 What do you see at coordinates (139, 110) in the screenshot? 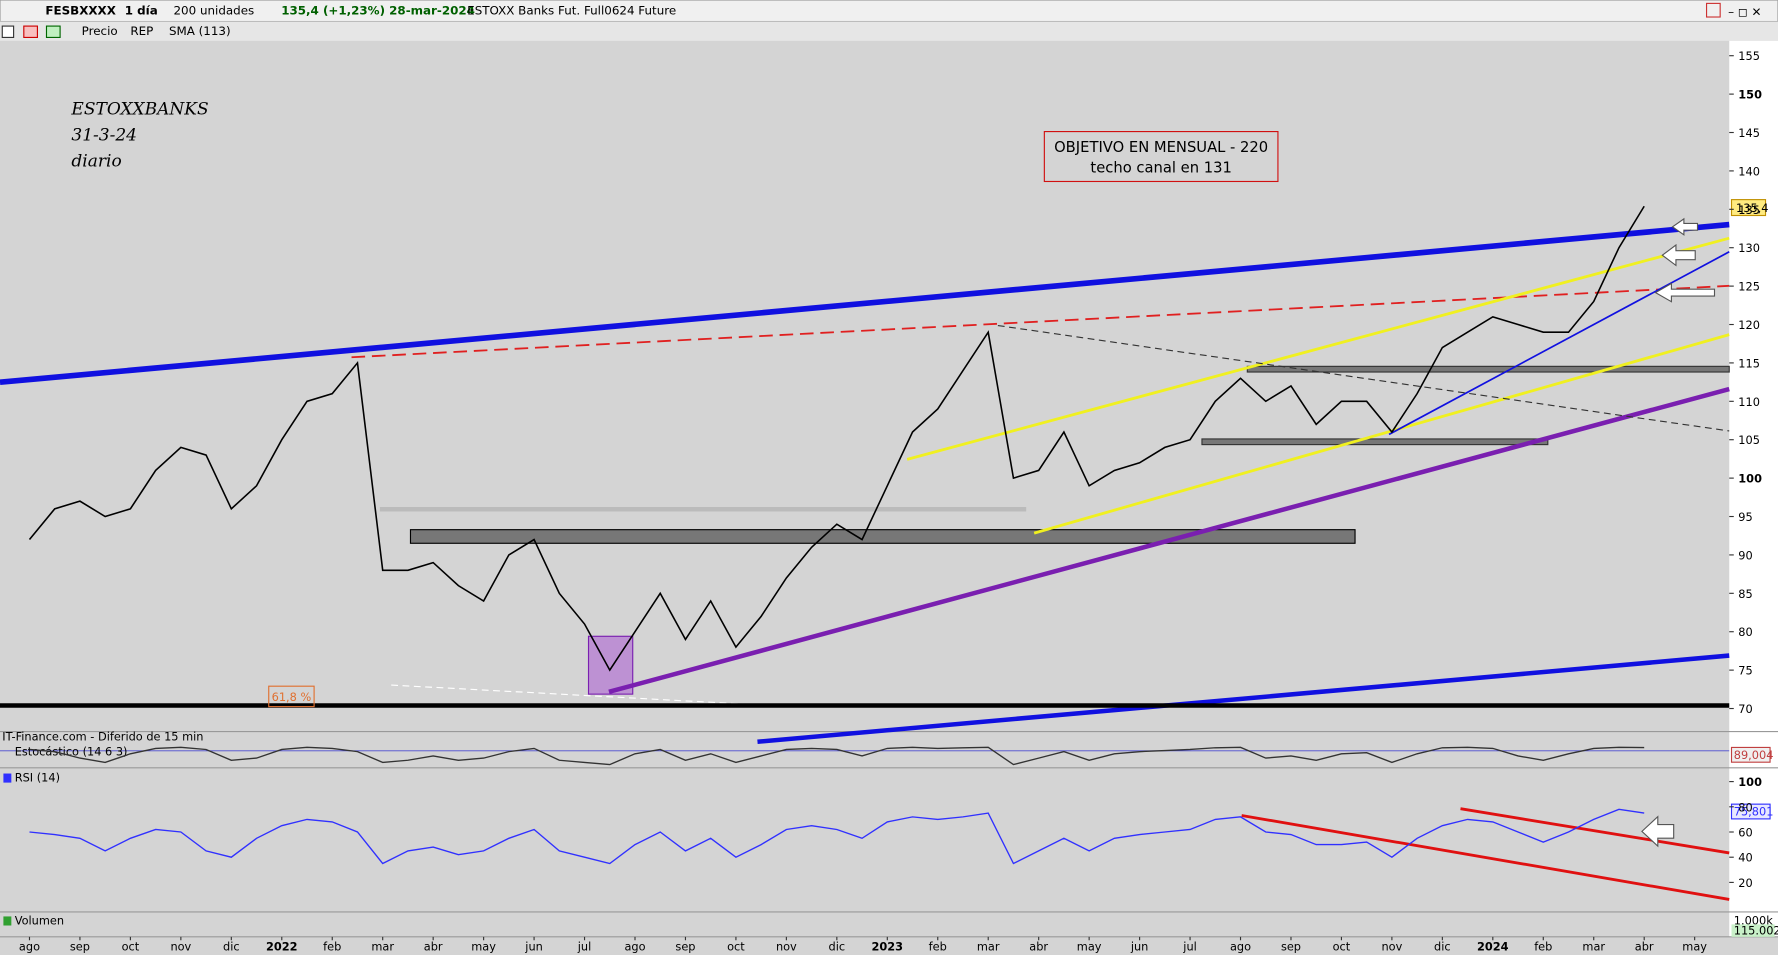
I see `annotation-title: ESTOXXBANKS` at bounding box center [139, 110].